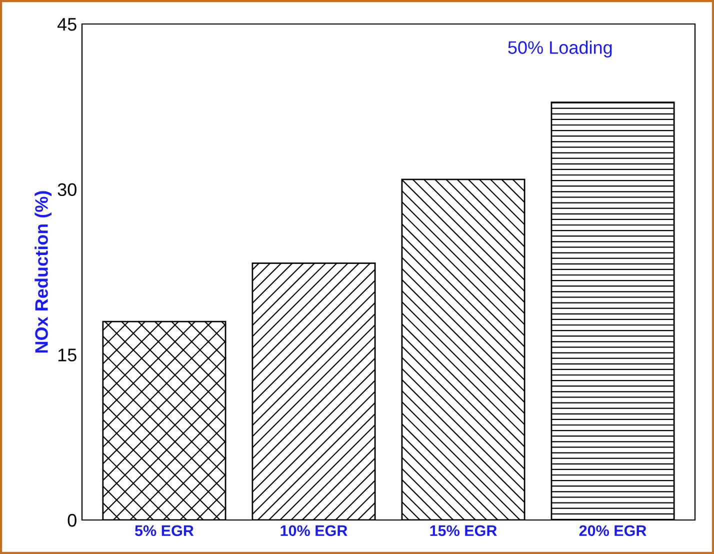 This screenshot has width=714, height=554. What do you see at coordinates (164, 530) in the screenshot?
I see `x-tick-label: 5% EGR` at bounding box center [164, 530].